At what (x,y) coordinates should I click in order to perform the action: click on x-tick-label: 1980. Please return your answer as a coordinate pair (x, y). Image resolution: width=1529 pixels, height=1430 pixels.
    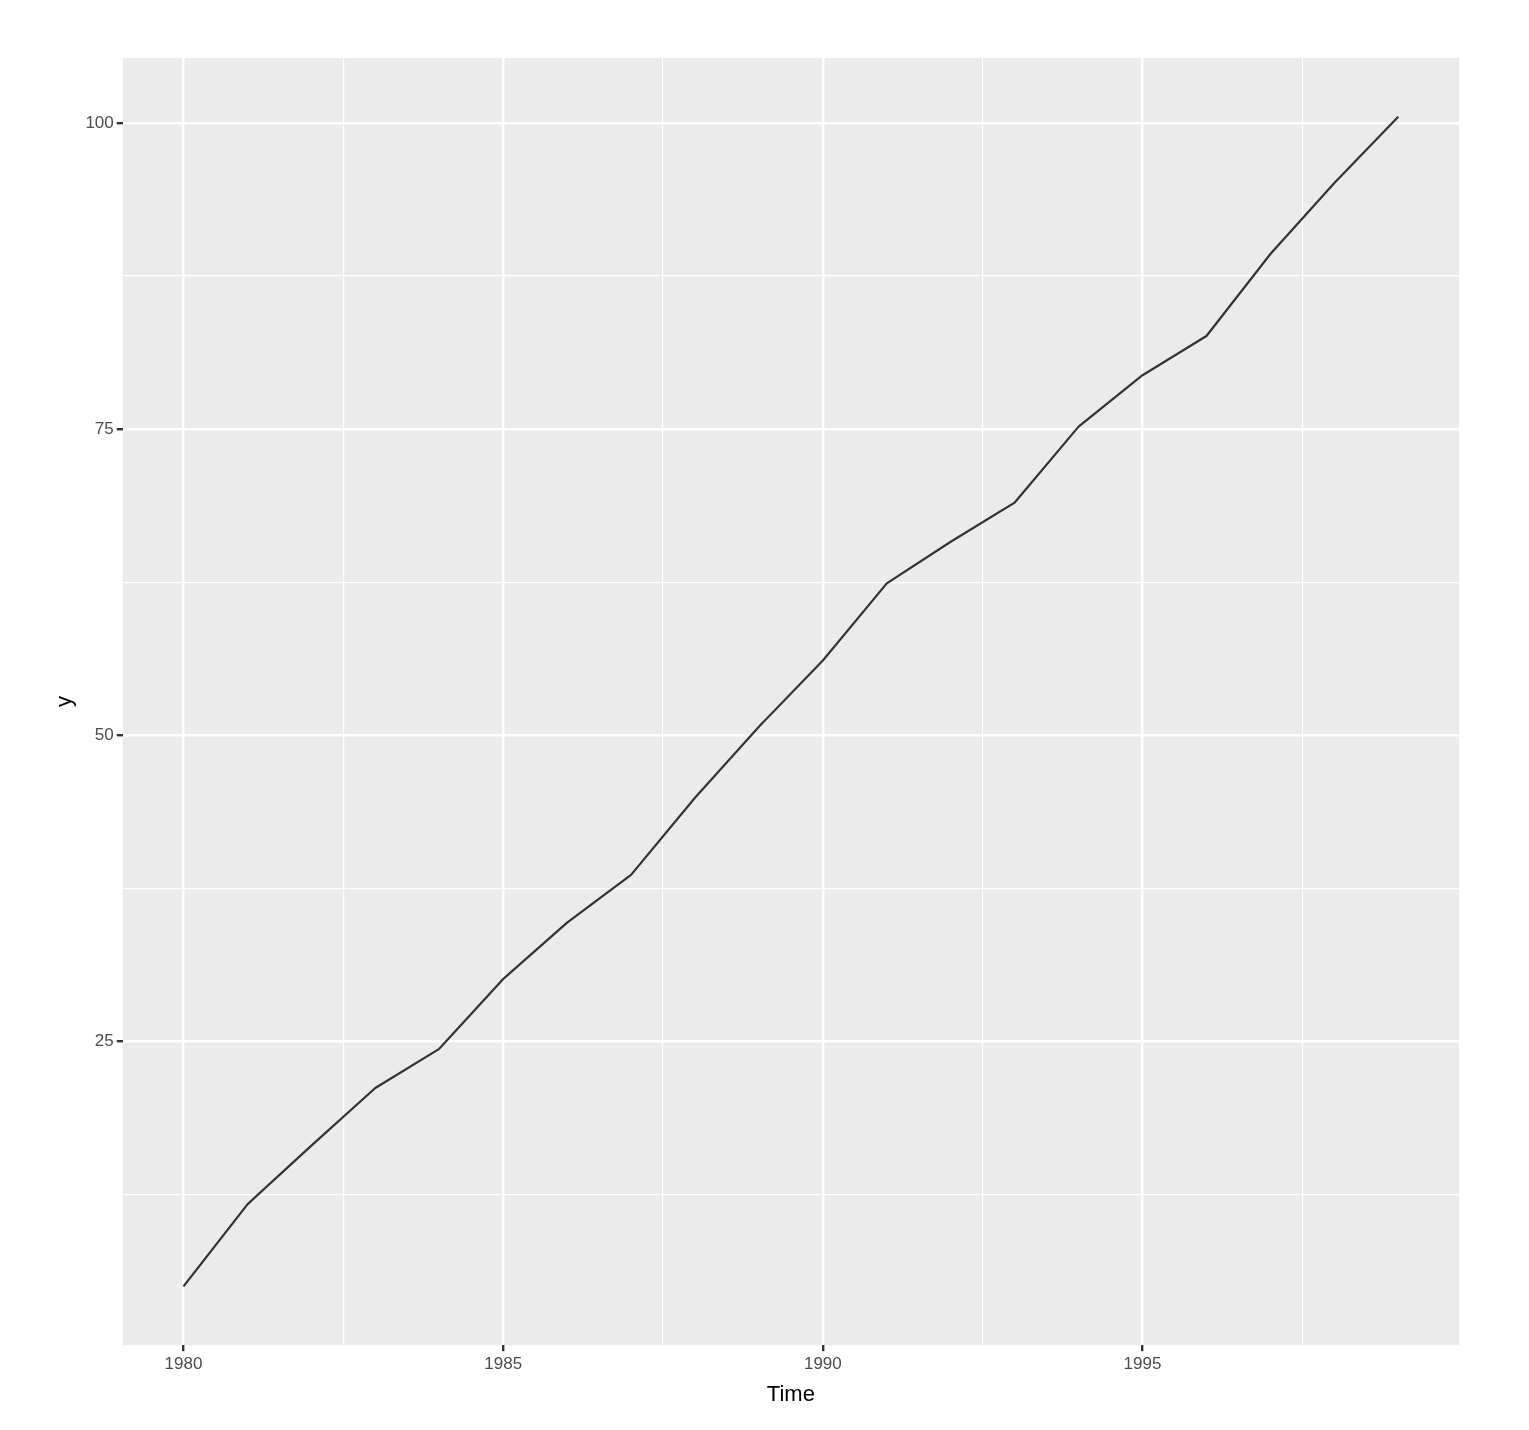
    Looking at the image, I should click on (183, 1364).